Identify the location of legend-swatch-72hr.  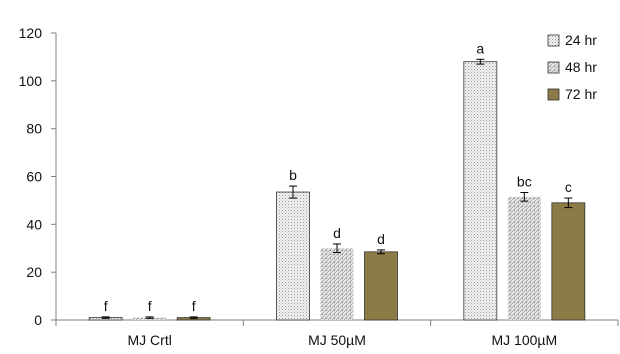
(553, 94).